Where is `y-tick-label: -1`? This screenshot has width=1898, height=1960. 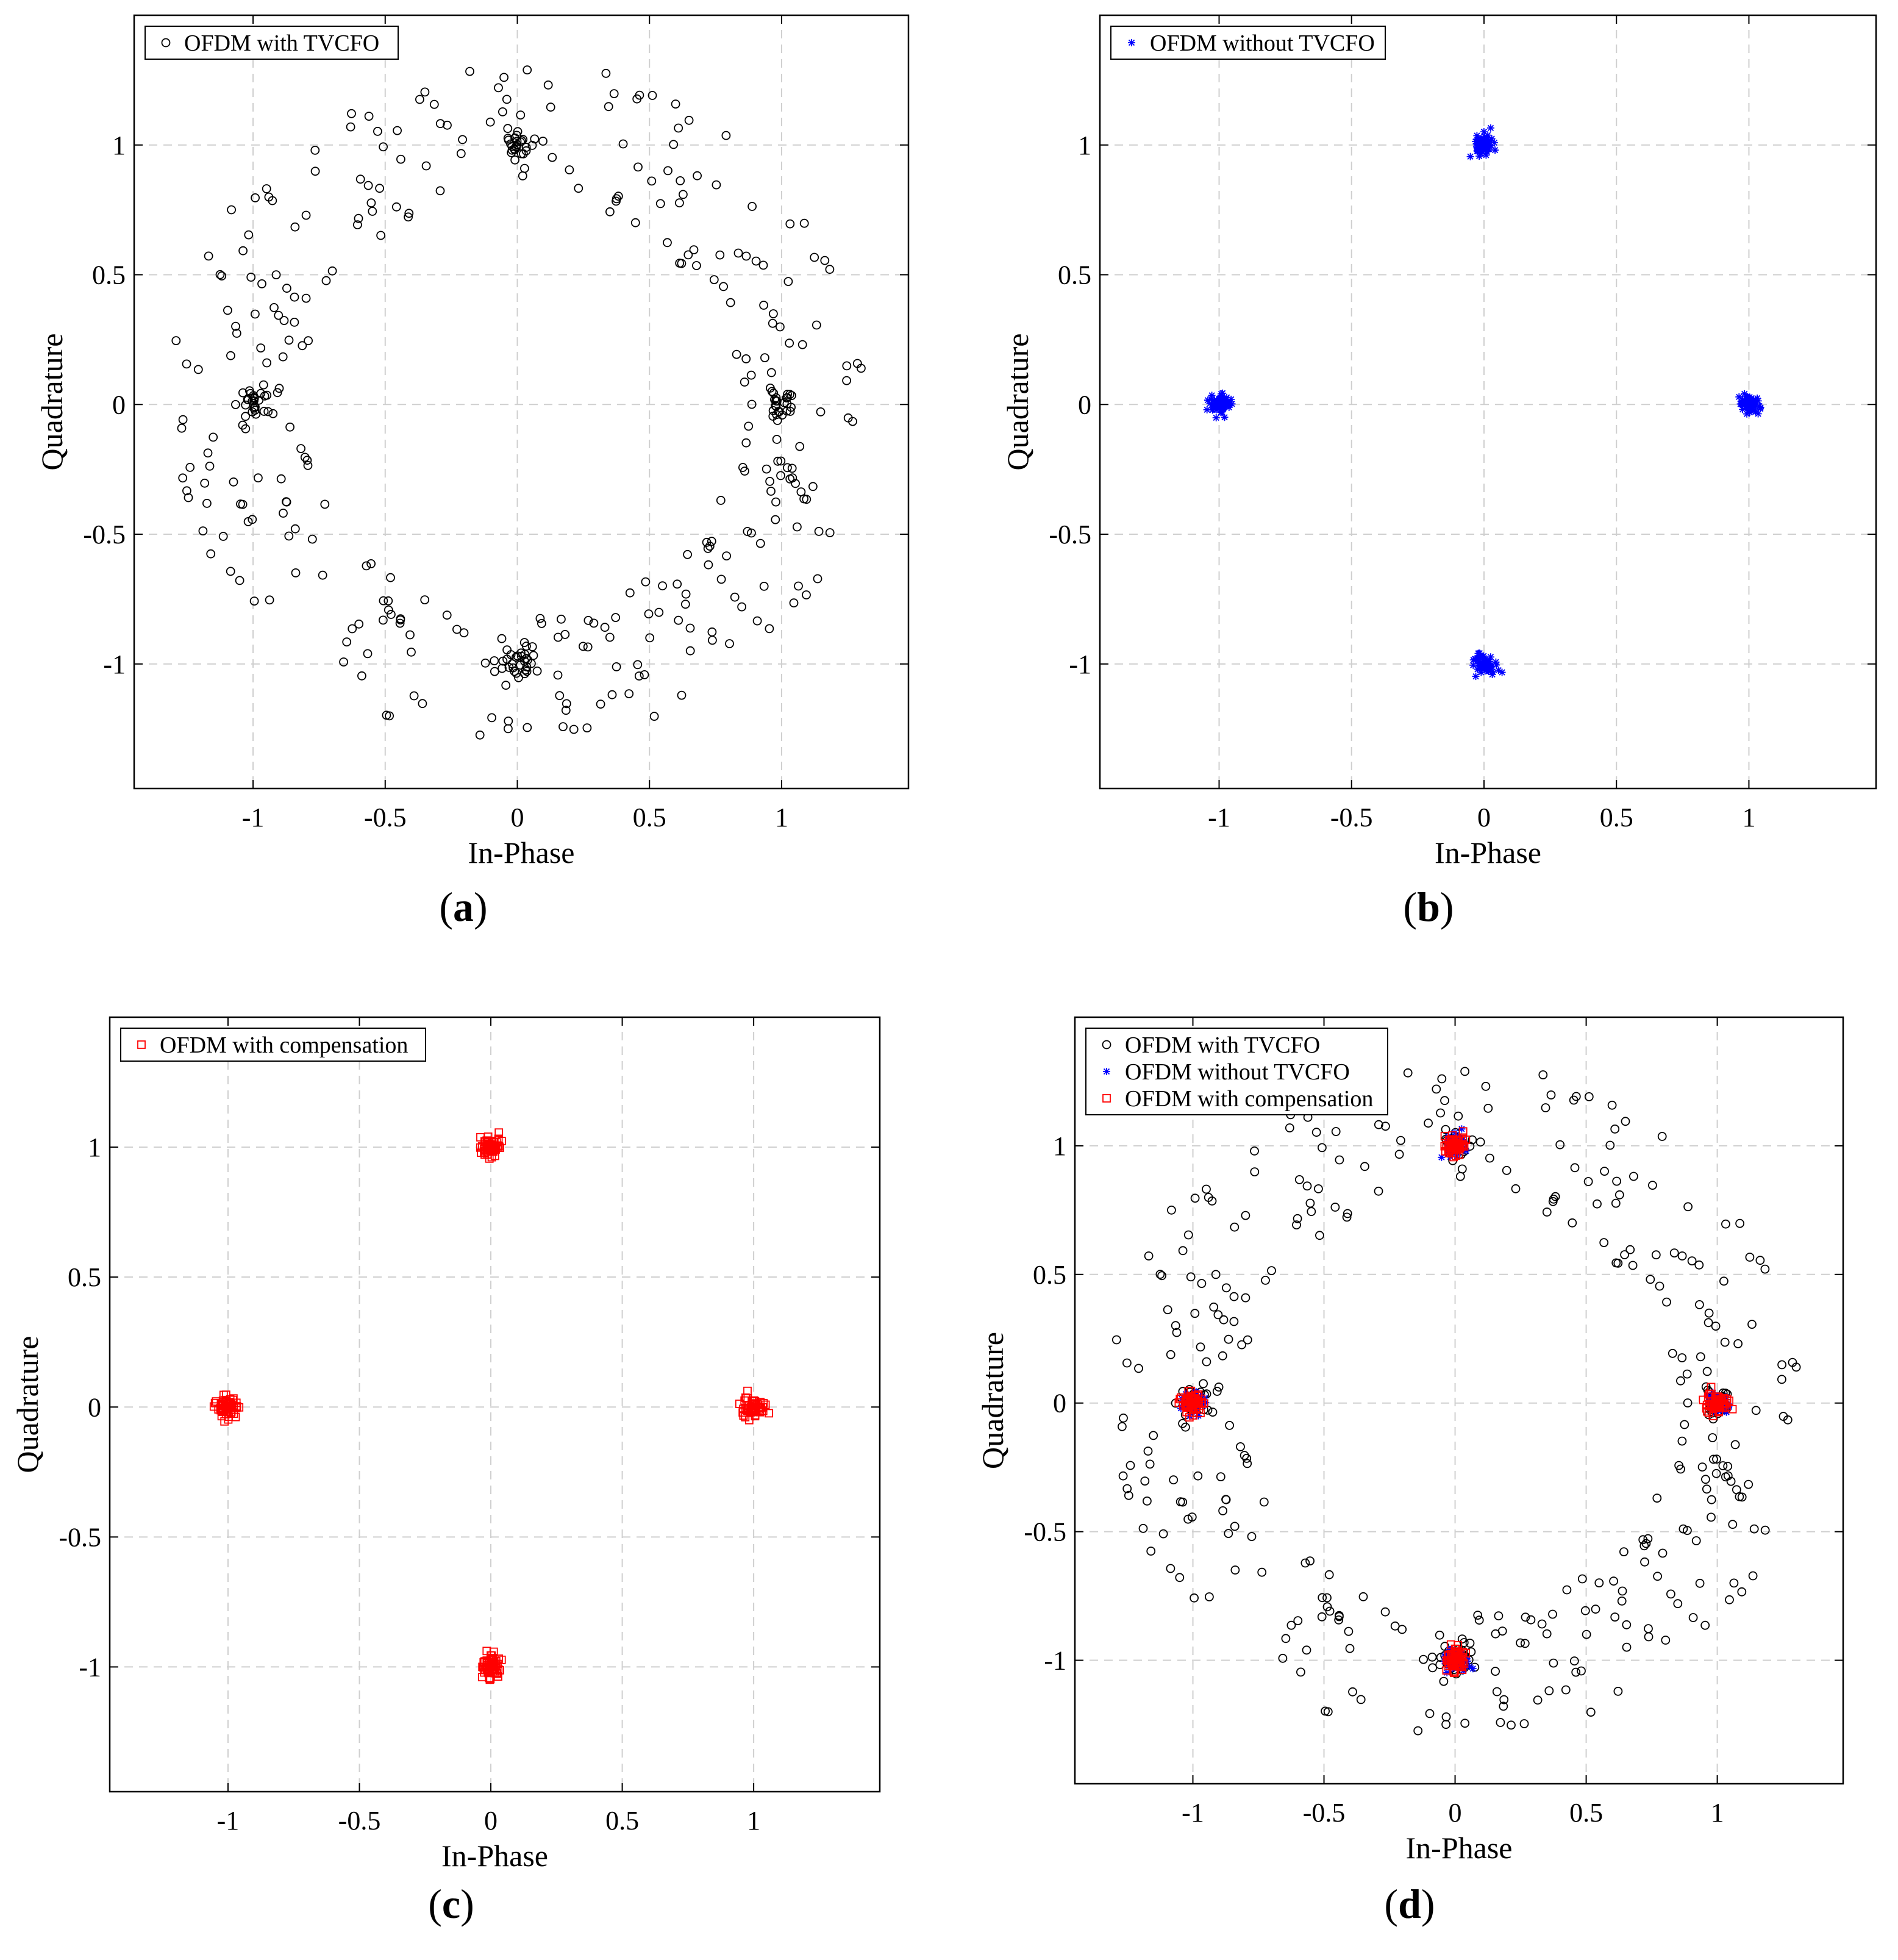 y-tick-label: -1 is located at coordinates (90, 1667).